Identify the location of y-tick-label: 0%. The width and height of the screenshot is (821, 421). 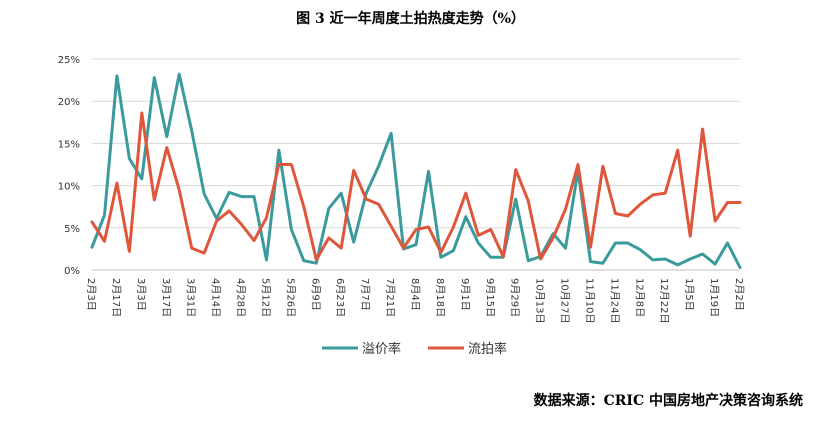
(72, 271).